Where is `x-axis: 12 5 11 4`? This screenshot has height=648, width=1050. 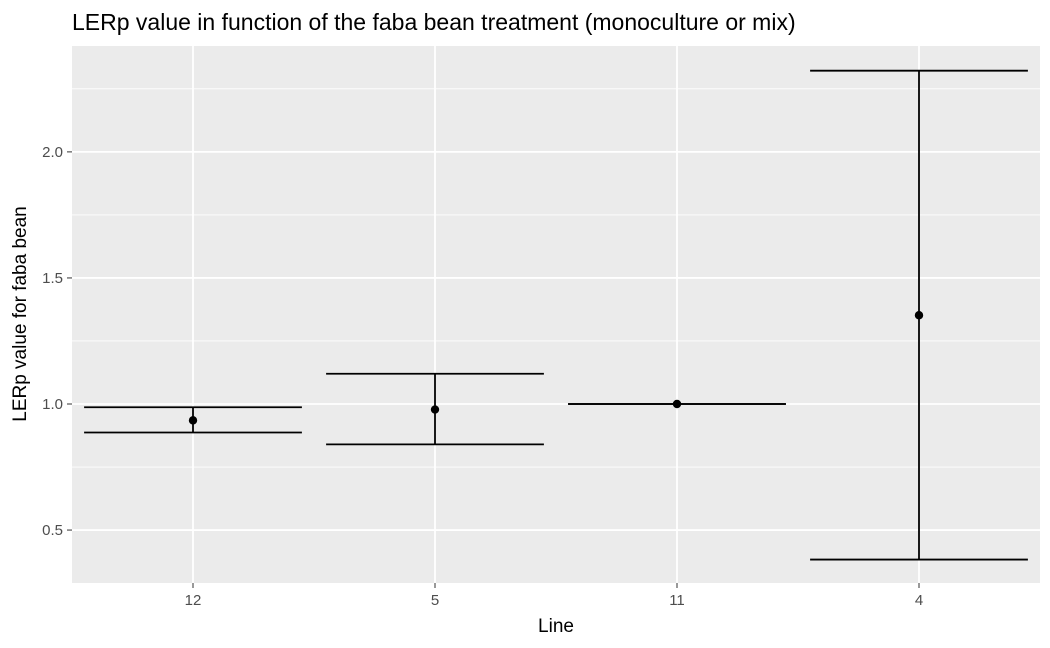 x-axis: 12 5 11 4 is located at coordinates (554, 596).